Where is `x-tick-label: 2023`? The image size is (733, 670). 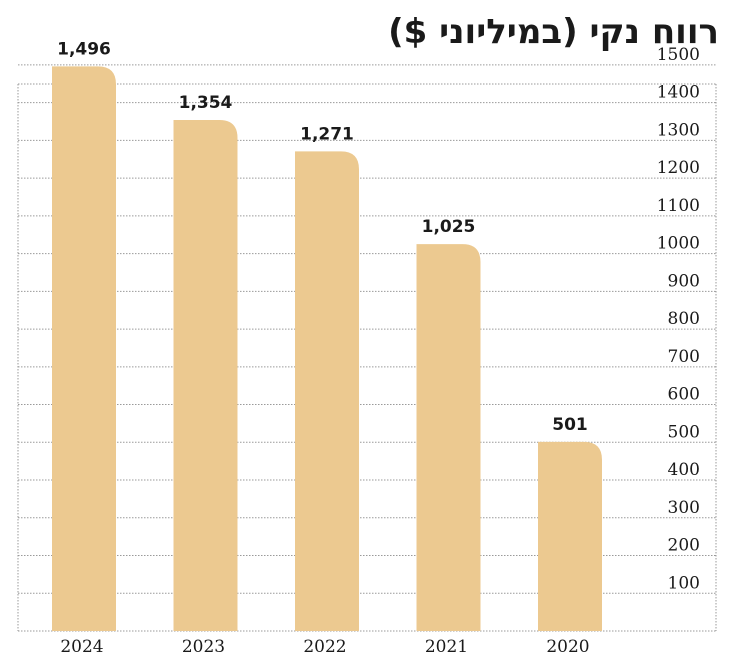
x-tick-label: 2023 is located at coordinates (203, 647).